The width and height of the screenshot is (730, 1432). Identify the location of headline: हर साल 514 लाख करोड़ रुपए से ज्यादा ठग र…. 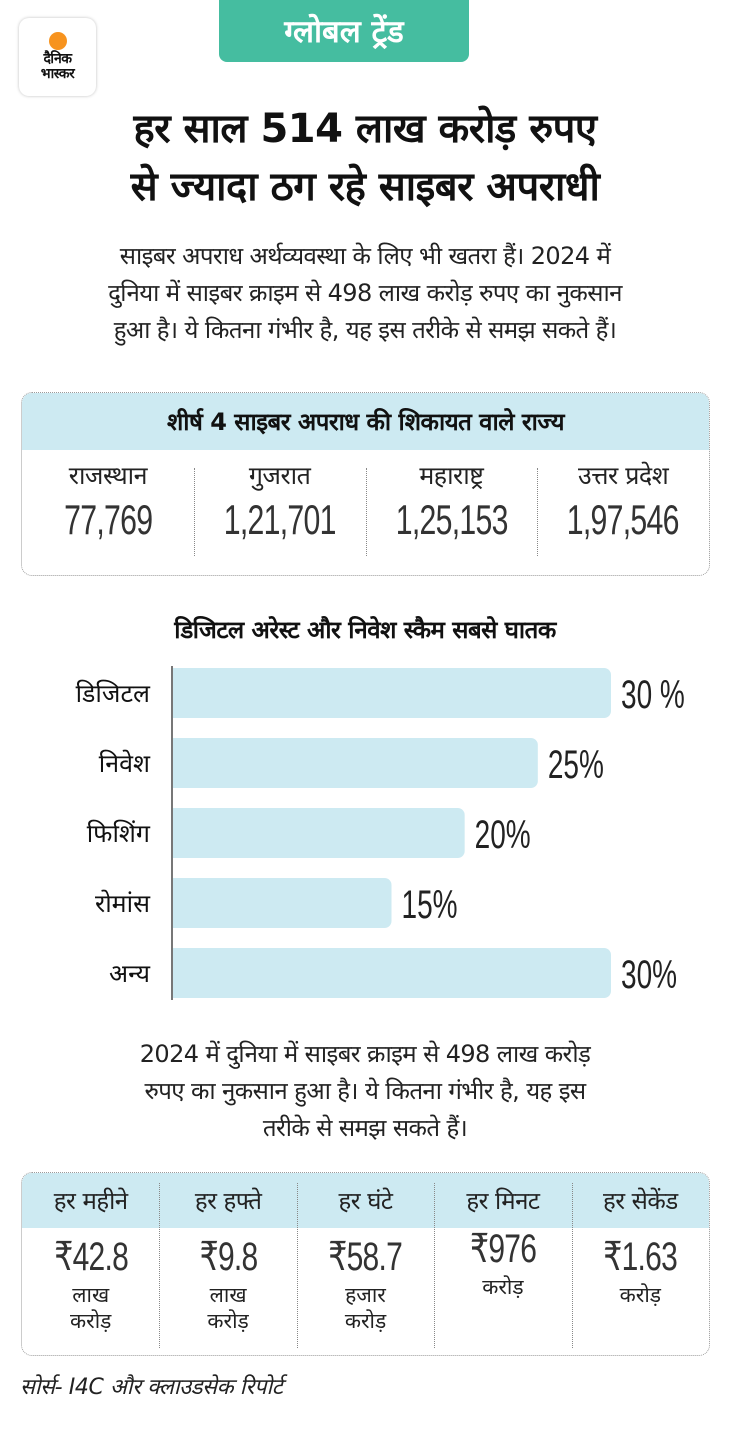
(365, 158).